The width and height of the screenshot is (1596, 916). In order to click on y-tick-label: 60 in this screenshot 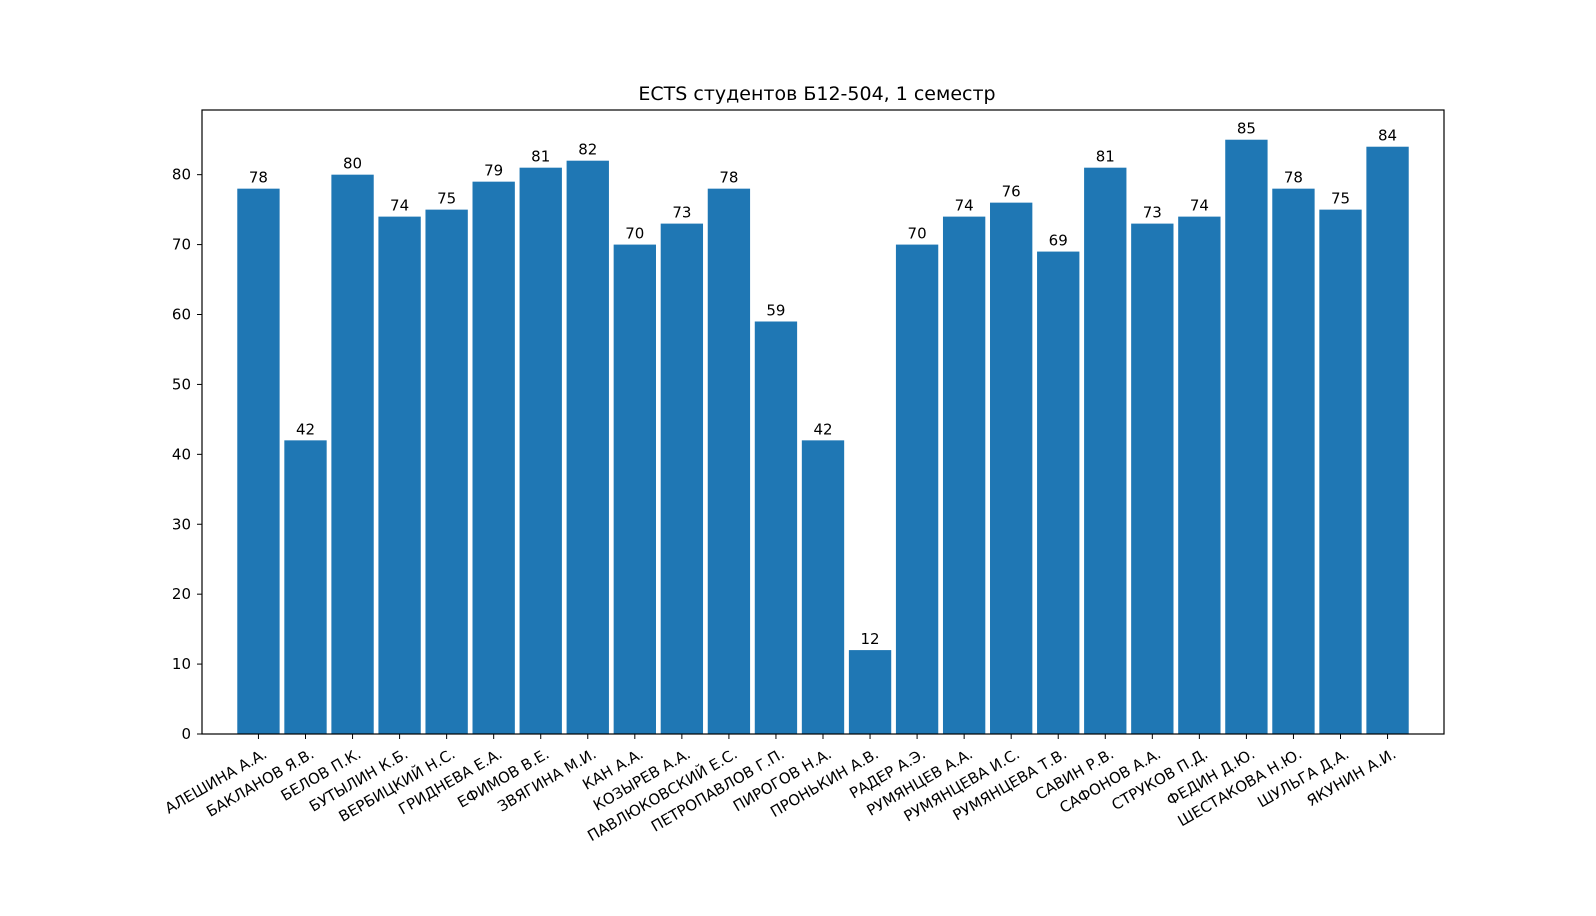, I will do `click(181, 315)`.